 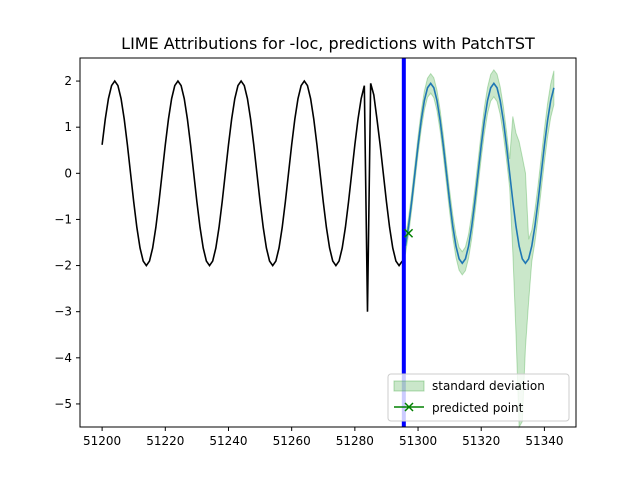 I want to click on y-tick-label: 0, so click(x=68, y=173).